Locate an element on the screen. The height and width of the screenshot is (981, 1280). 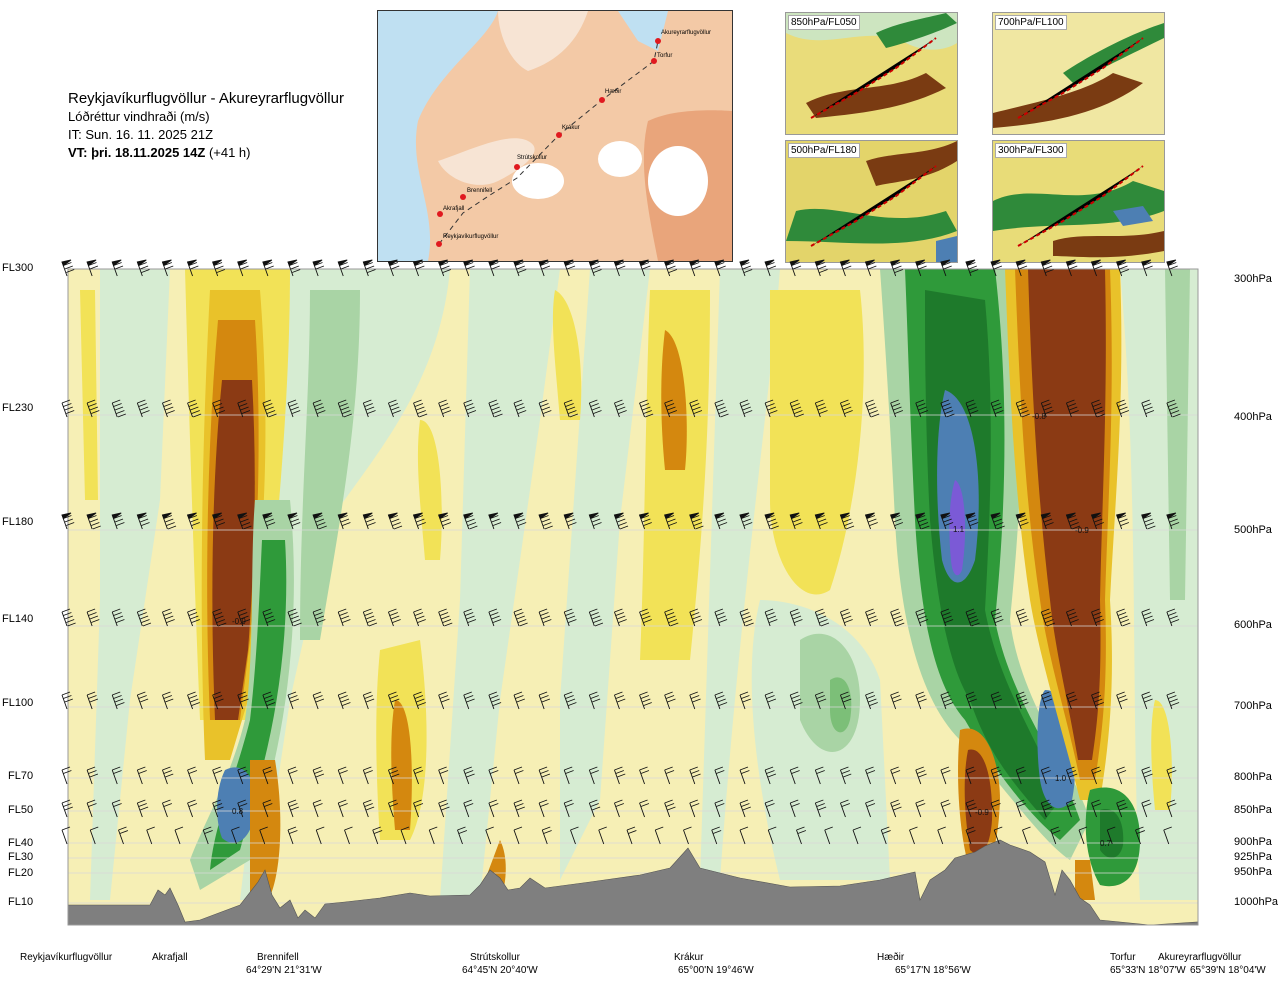
contour-label-1: -0.9 is located at coordinates (239, 621).